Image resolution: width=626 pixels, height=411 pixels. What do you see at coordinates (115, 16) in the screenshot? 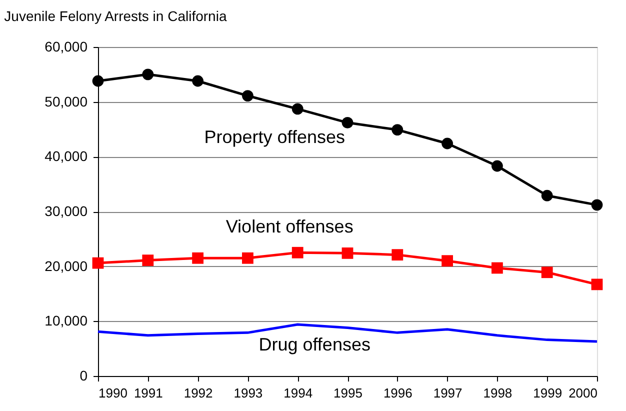
I see `chart-title: Juvenile Felony Arrests in California` at bounding box center [115, 16].